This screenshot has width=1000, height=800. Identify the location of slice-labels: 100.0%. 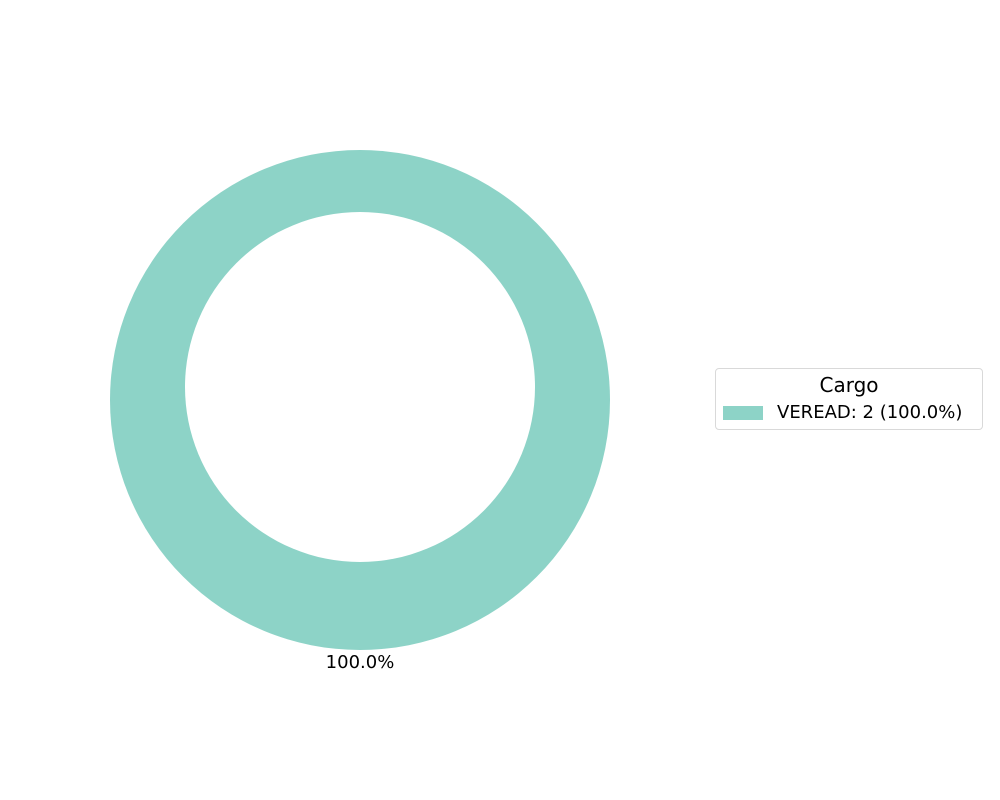
(360, 662).